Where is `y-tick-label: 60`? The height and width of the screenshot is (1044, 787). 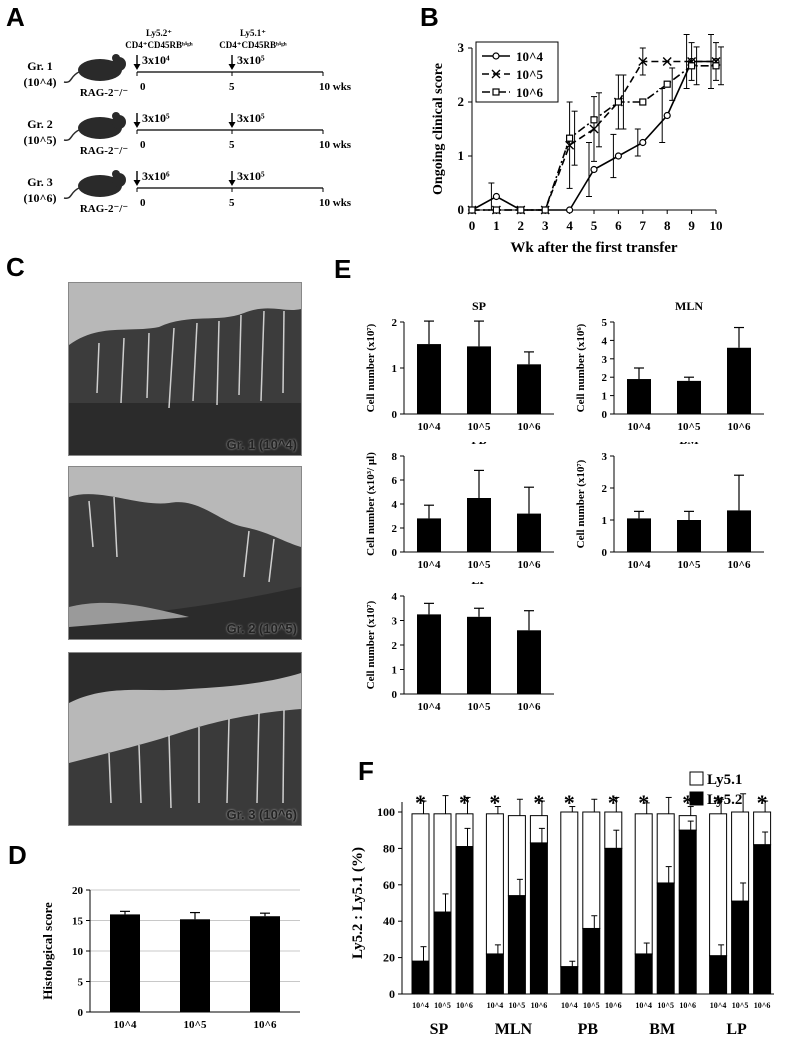 y-tick-label: 60 is located at coordinates (389, 885).